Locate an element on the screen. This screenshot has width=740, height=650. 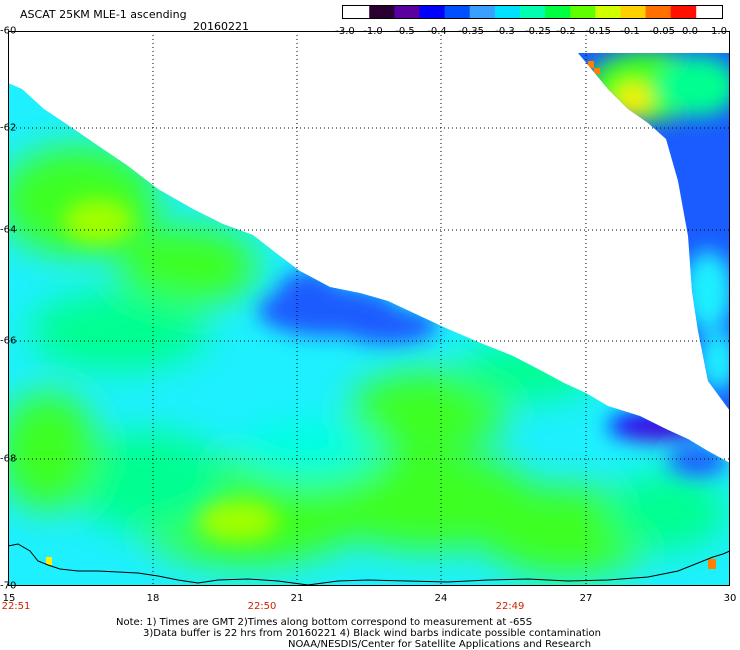
longitude-label: 27 is located at coordinates (586, 598).